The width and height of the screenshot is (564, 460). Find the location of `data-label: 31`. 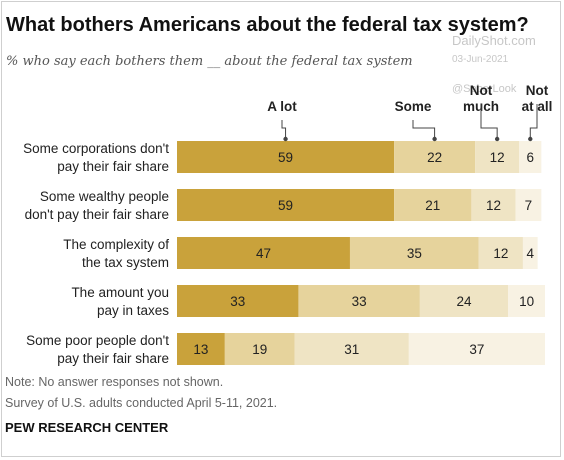

data-label: 31 is located at coordinates (351, 349).